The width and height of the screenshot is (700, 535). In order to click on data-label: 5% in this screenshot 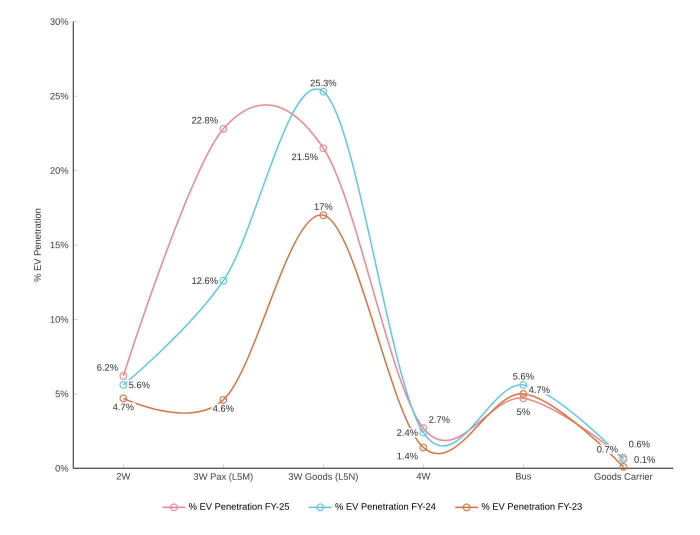, I will do `click(523, 412)`.